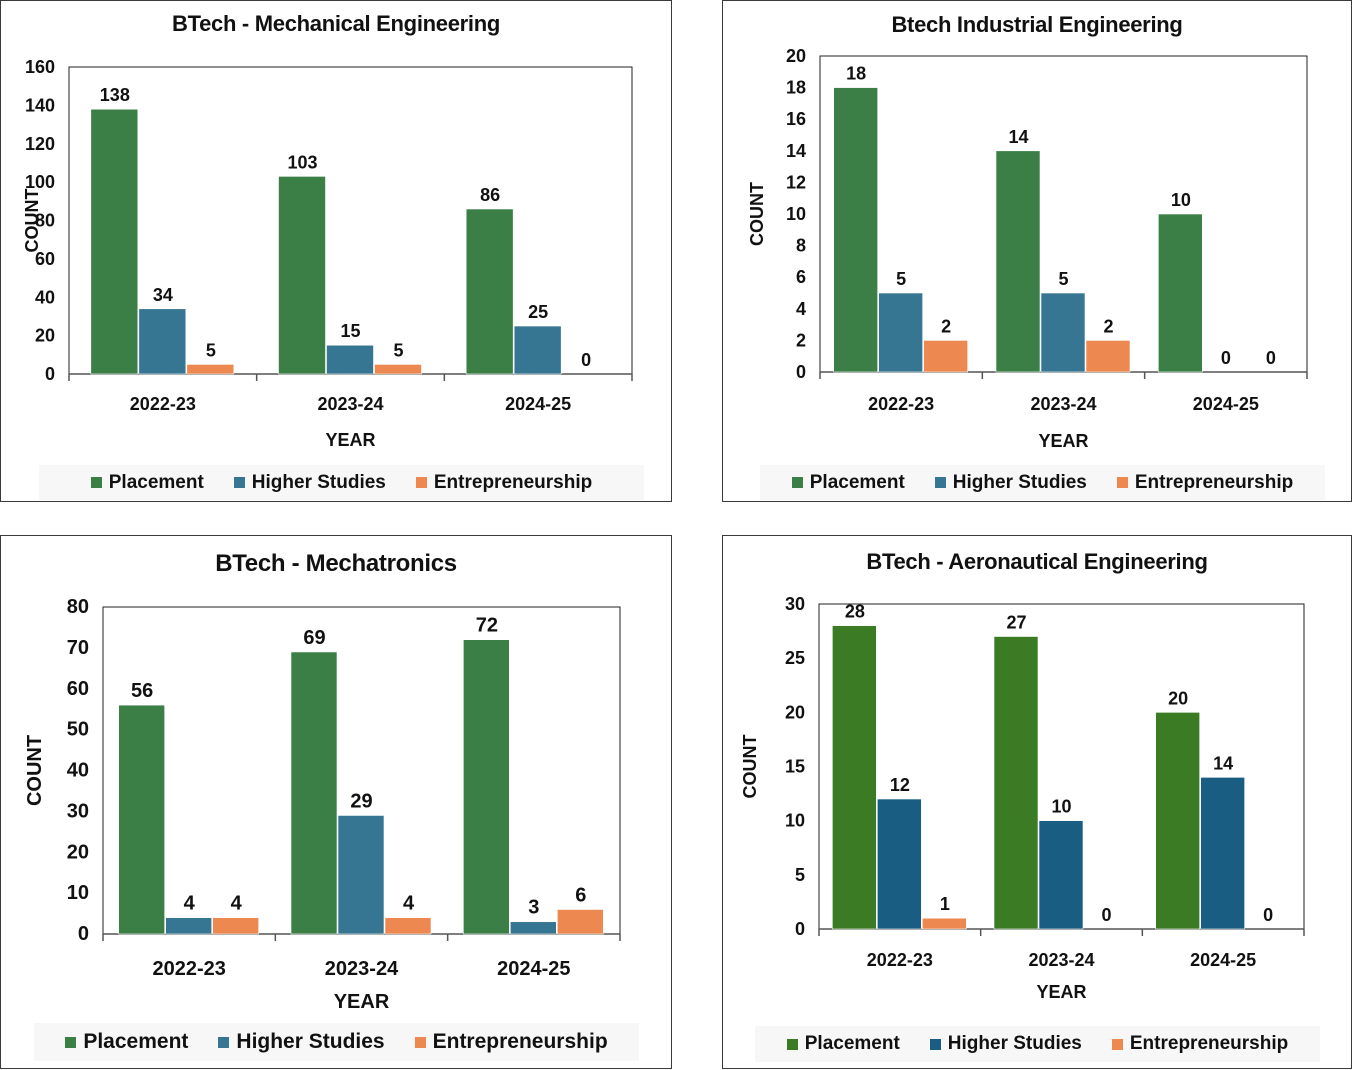 This screenshot has height=1070, width=1352. Describe the element at coordinates (163, 295) in the screenshot. I see `data-label: 34` at that location.